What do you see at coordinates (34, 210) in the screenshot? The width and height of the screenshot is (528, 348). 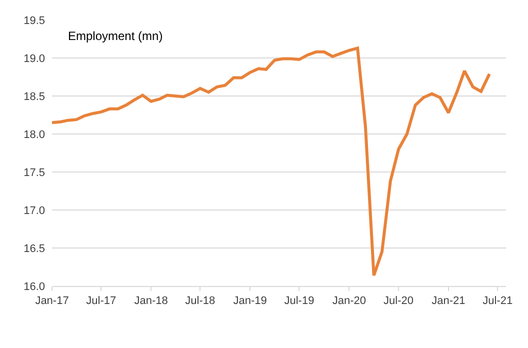 I see `y-tick-label: 17.0` at bounding box center [34, 210].